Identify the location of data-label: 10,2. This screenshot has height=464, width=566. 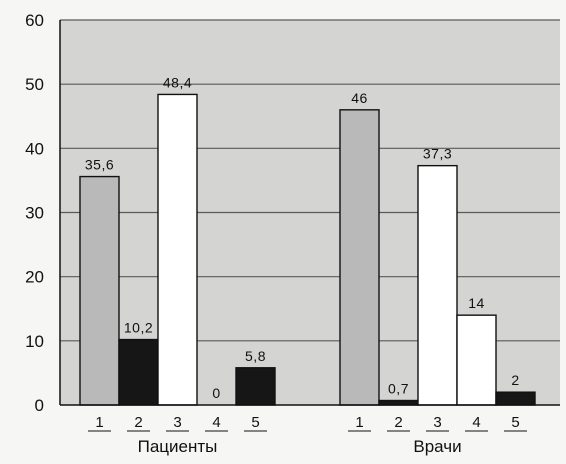
(138, 328).